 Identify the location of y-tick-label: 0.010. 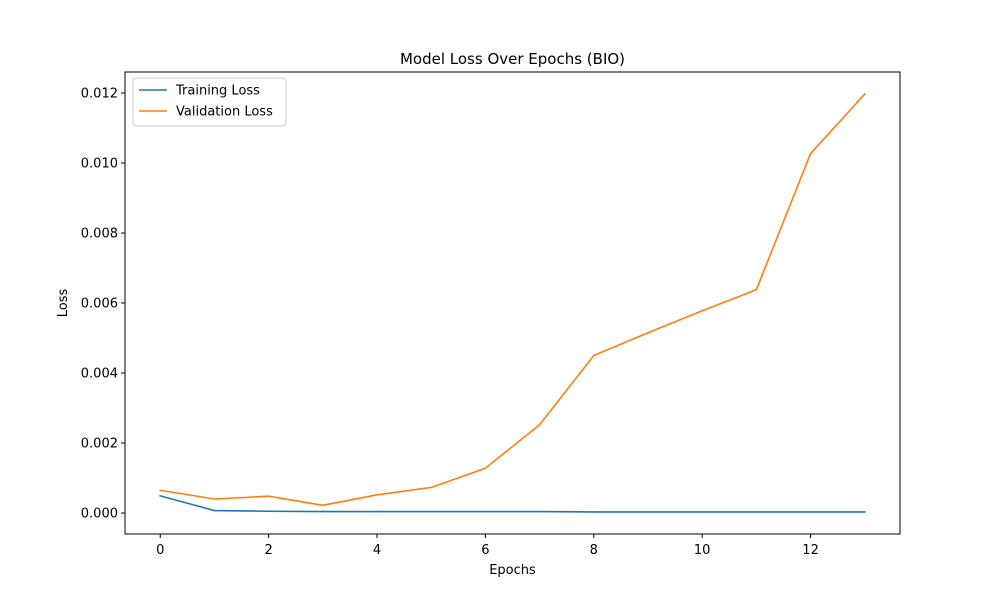
(99, 164).